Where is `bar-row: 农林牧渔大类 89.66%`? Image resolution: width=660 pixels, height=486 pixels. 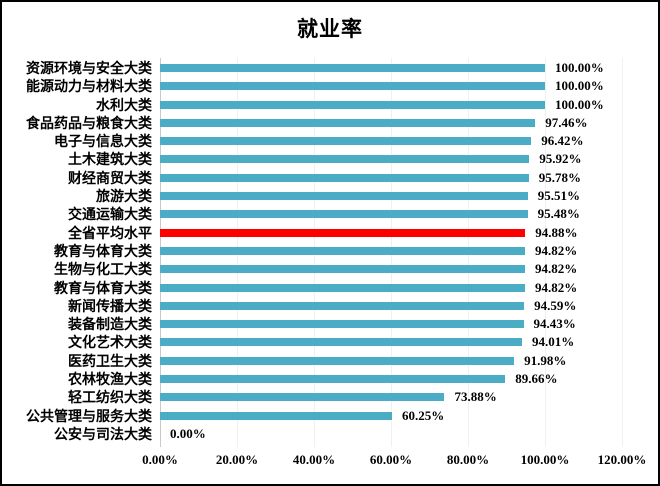
bar-row: 农林牧渔大类 89.66% is located at coordinates (330, 379).